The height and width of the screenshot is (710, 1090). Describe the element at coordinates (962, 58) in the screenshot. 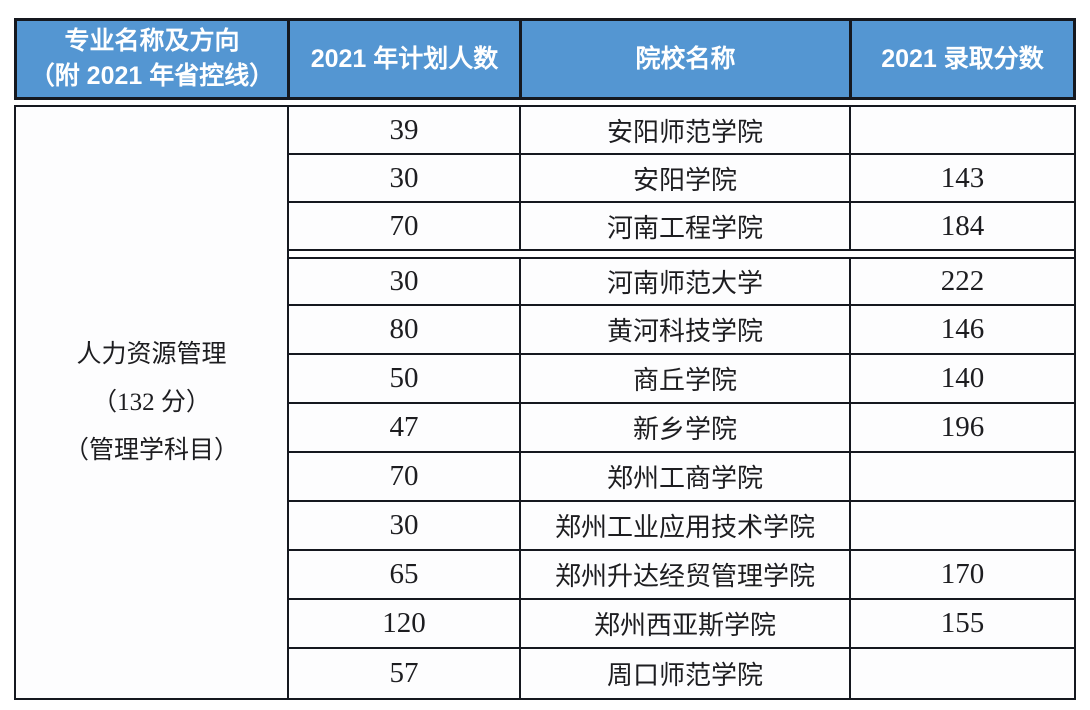

I see `header-cell-admission-score: 2021 录取分数` at that location.